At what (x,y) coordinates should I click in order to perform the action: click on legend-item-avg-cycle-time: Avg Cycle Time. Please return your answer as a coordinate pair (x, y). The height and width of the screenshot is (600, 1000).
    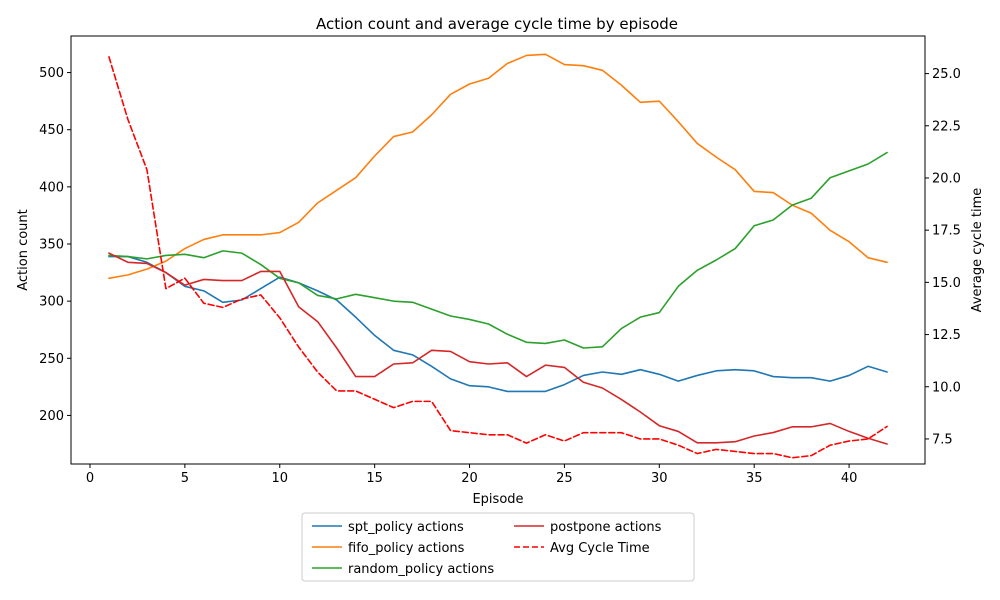
    Looking at the image, I should click on (582, 548).